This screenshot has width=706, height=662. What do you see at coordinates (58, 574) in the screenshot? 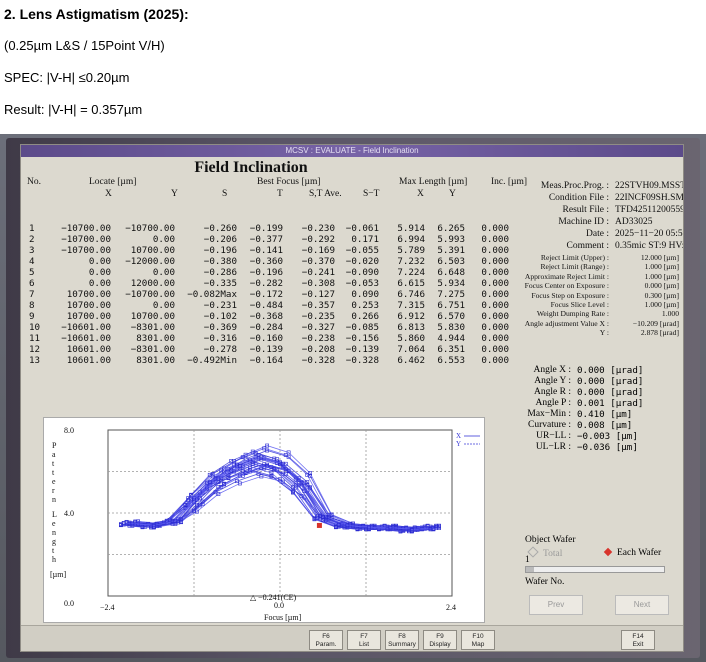
I see `y-axis-unit: [µm]` at bounding box center [58, 574].